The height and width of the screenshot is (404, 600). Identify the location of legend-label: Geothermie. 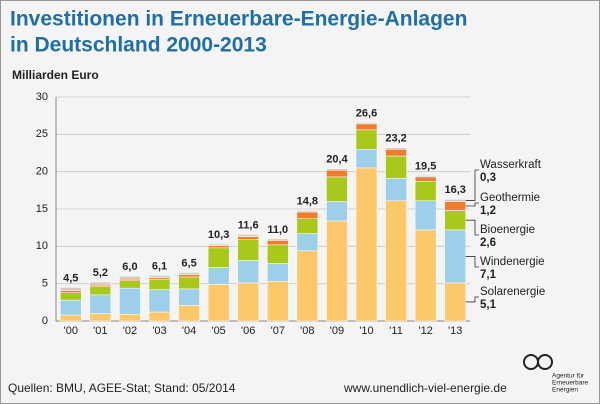
(510, 198).